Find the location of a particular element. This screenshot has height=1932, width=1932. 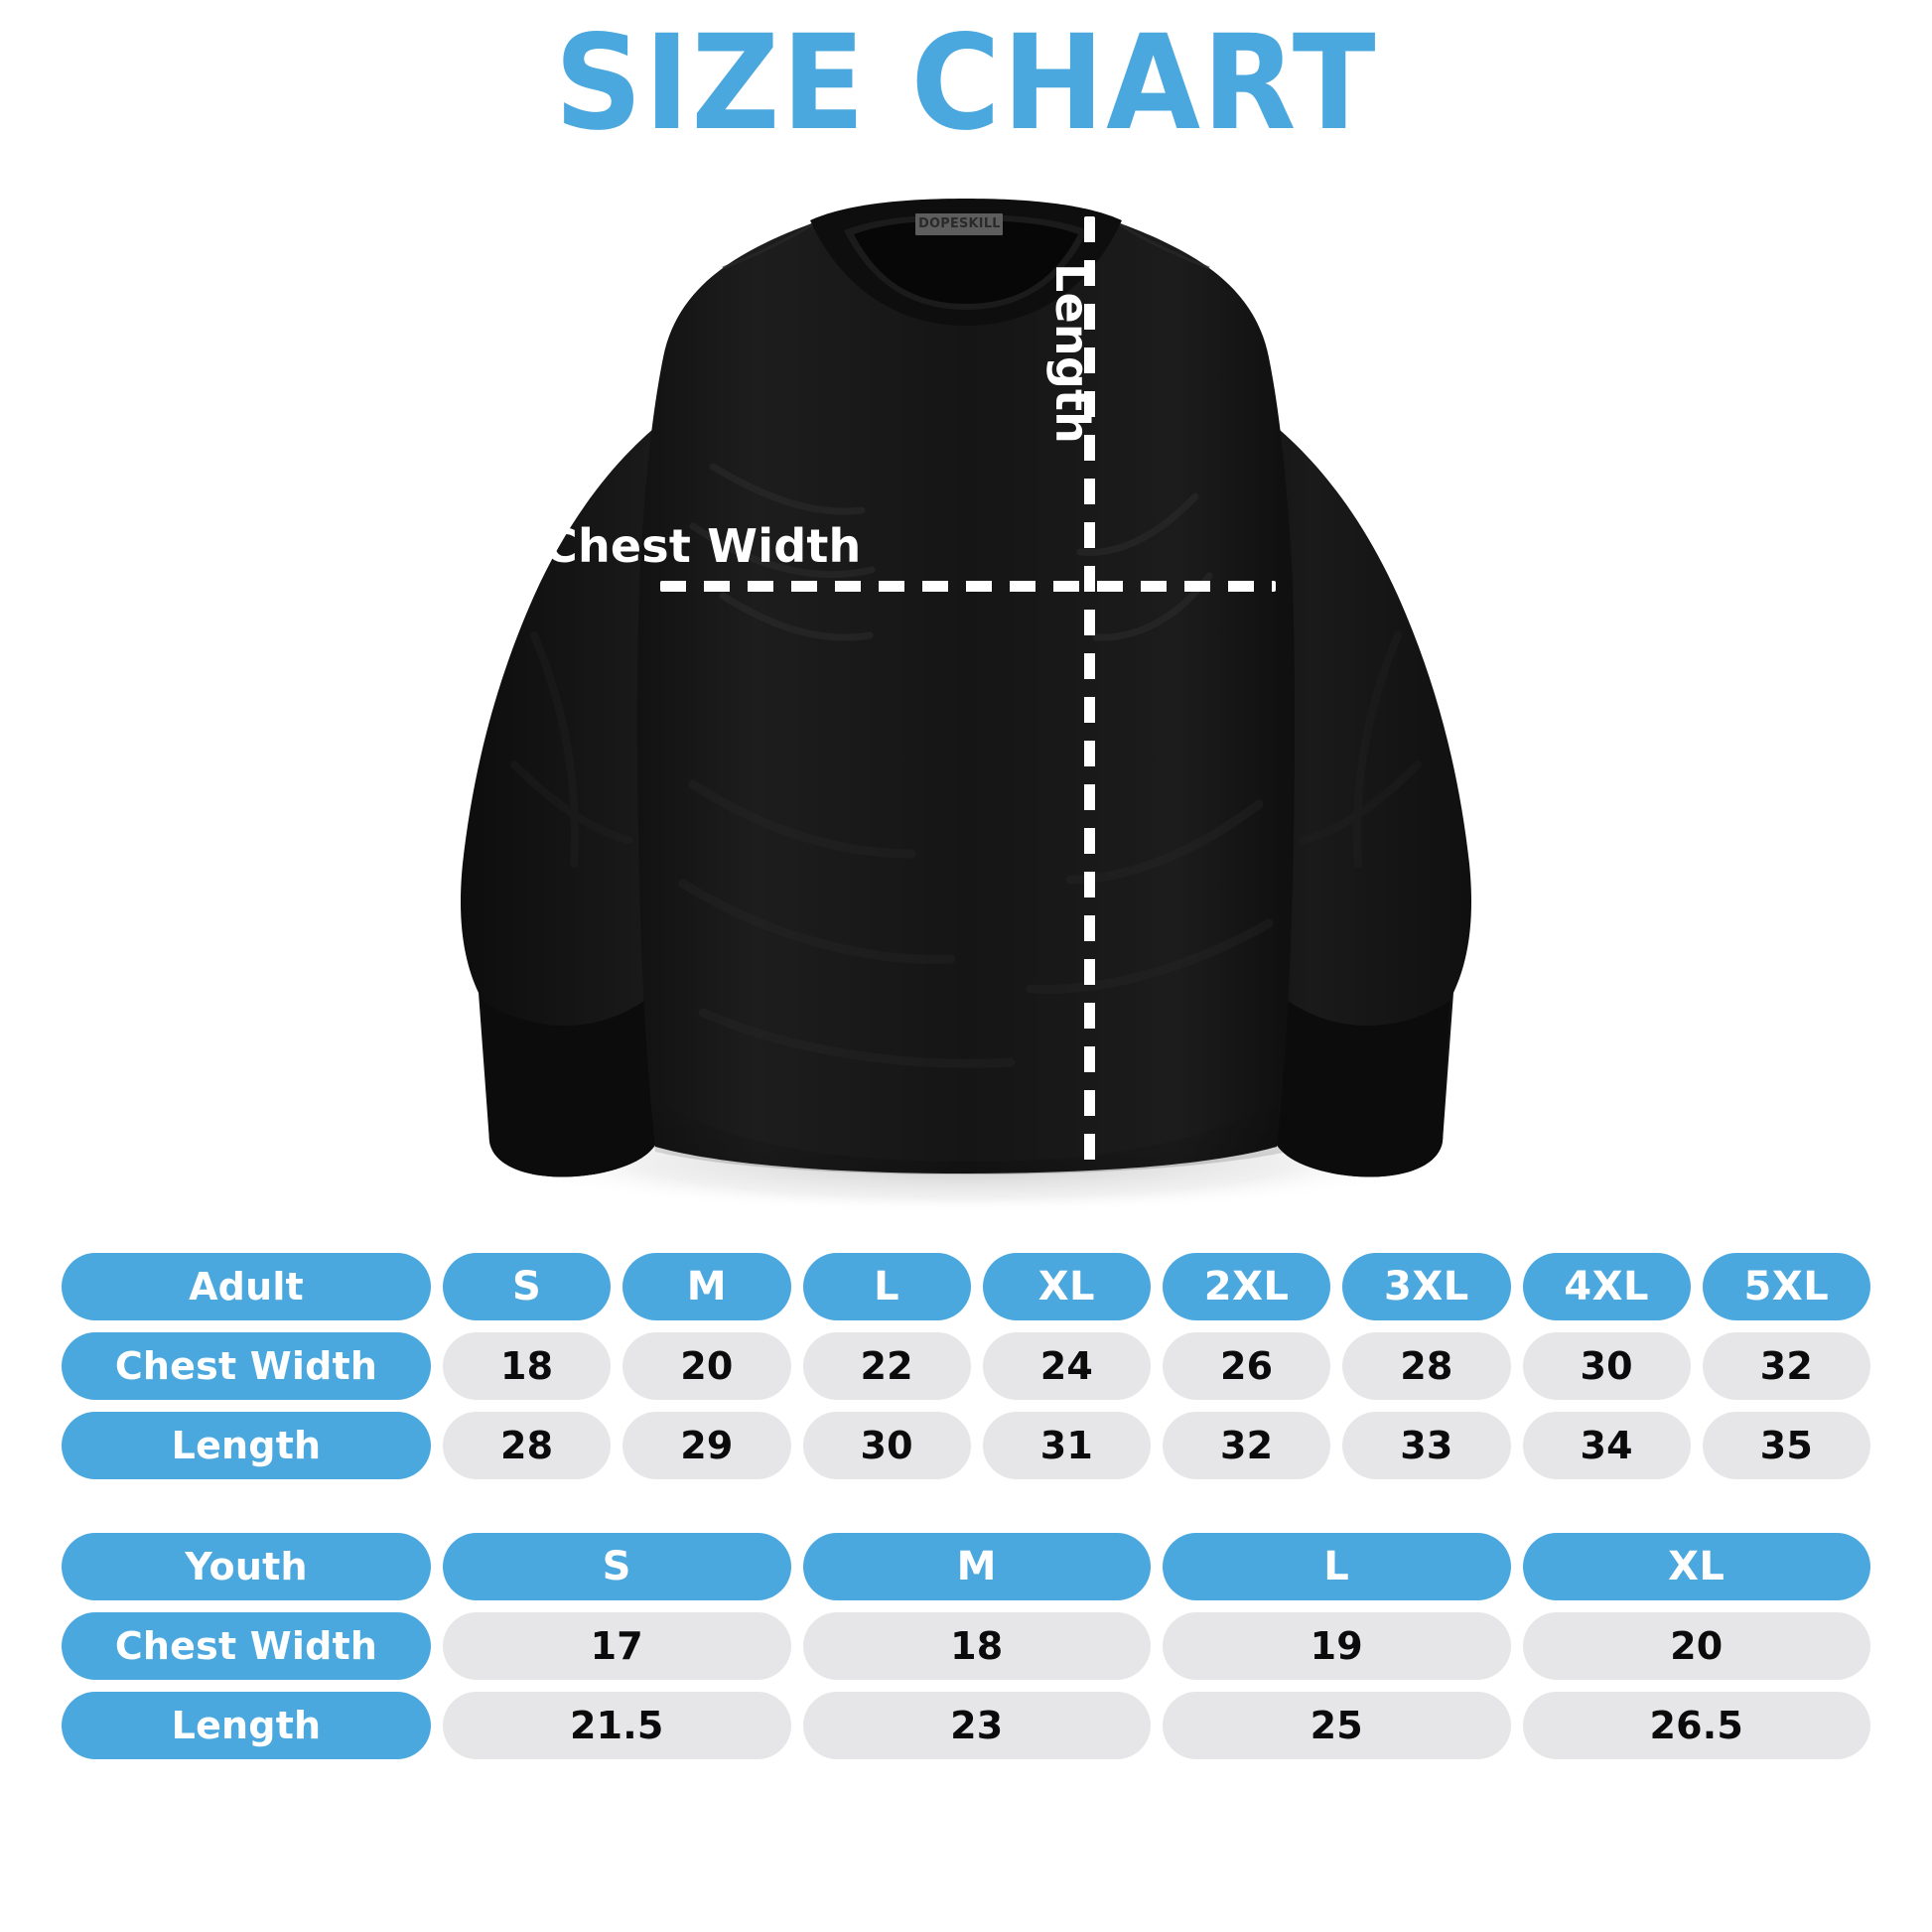

youth-chest-width-xl: 20 is located at coordinates (1696, 1646).